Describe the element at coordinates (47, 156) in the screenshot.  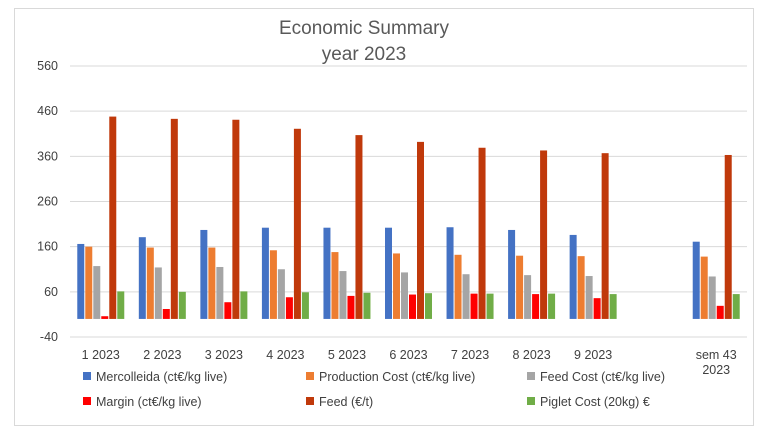
I see `y-tick-label: 360` at that location.